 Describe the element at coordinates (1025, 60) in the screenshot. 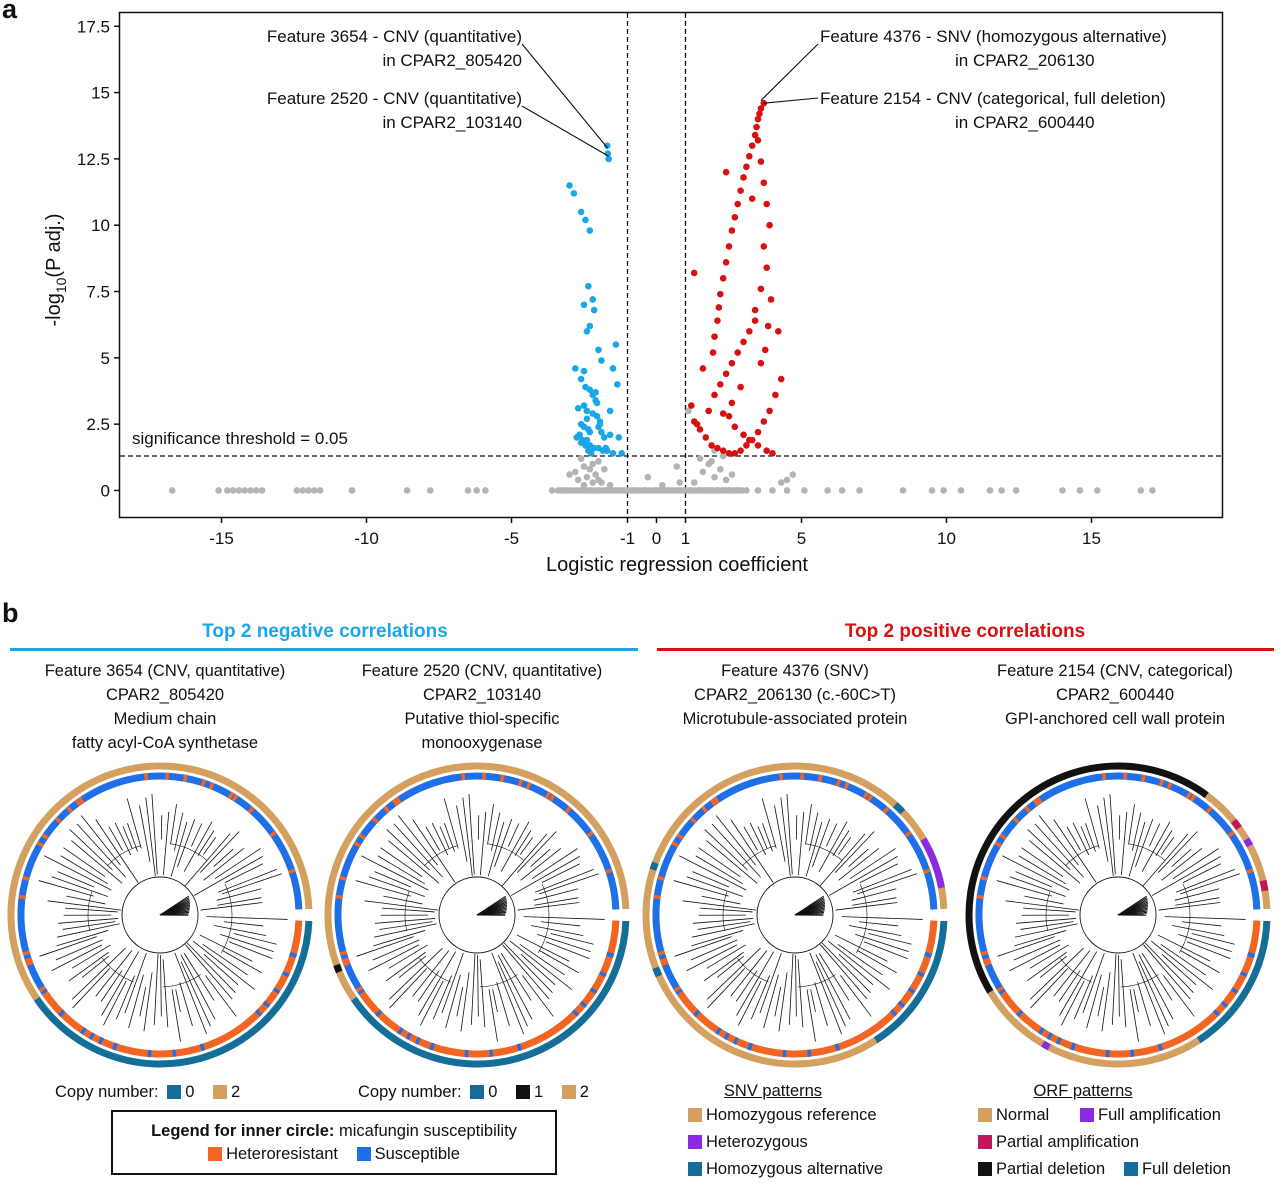

I see `annotation-line2: in CPAR2_206130` at that location.